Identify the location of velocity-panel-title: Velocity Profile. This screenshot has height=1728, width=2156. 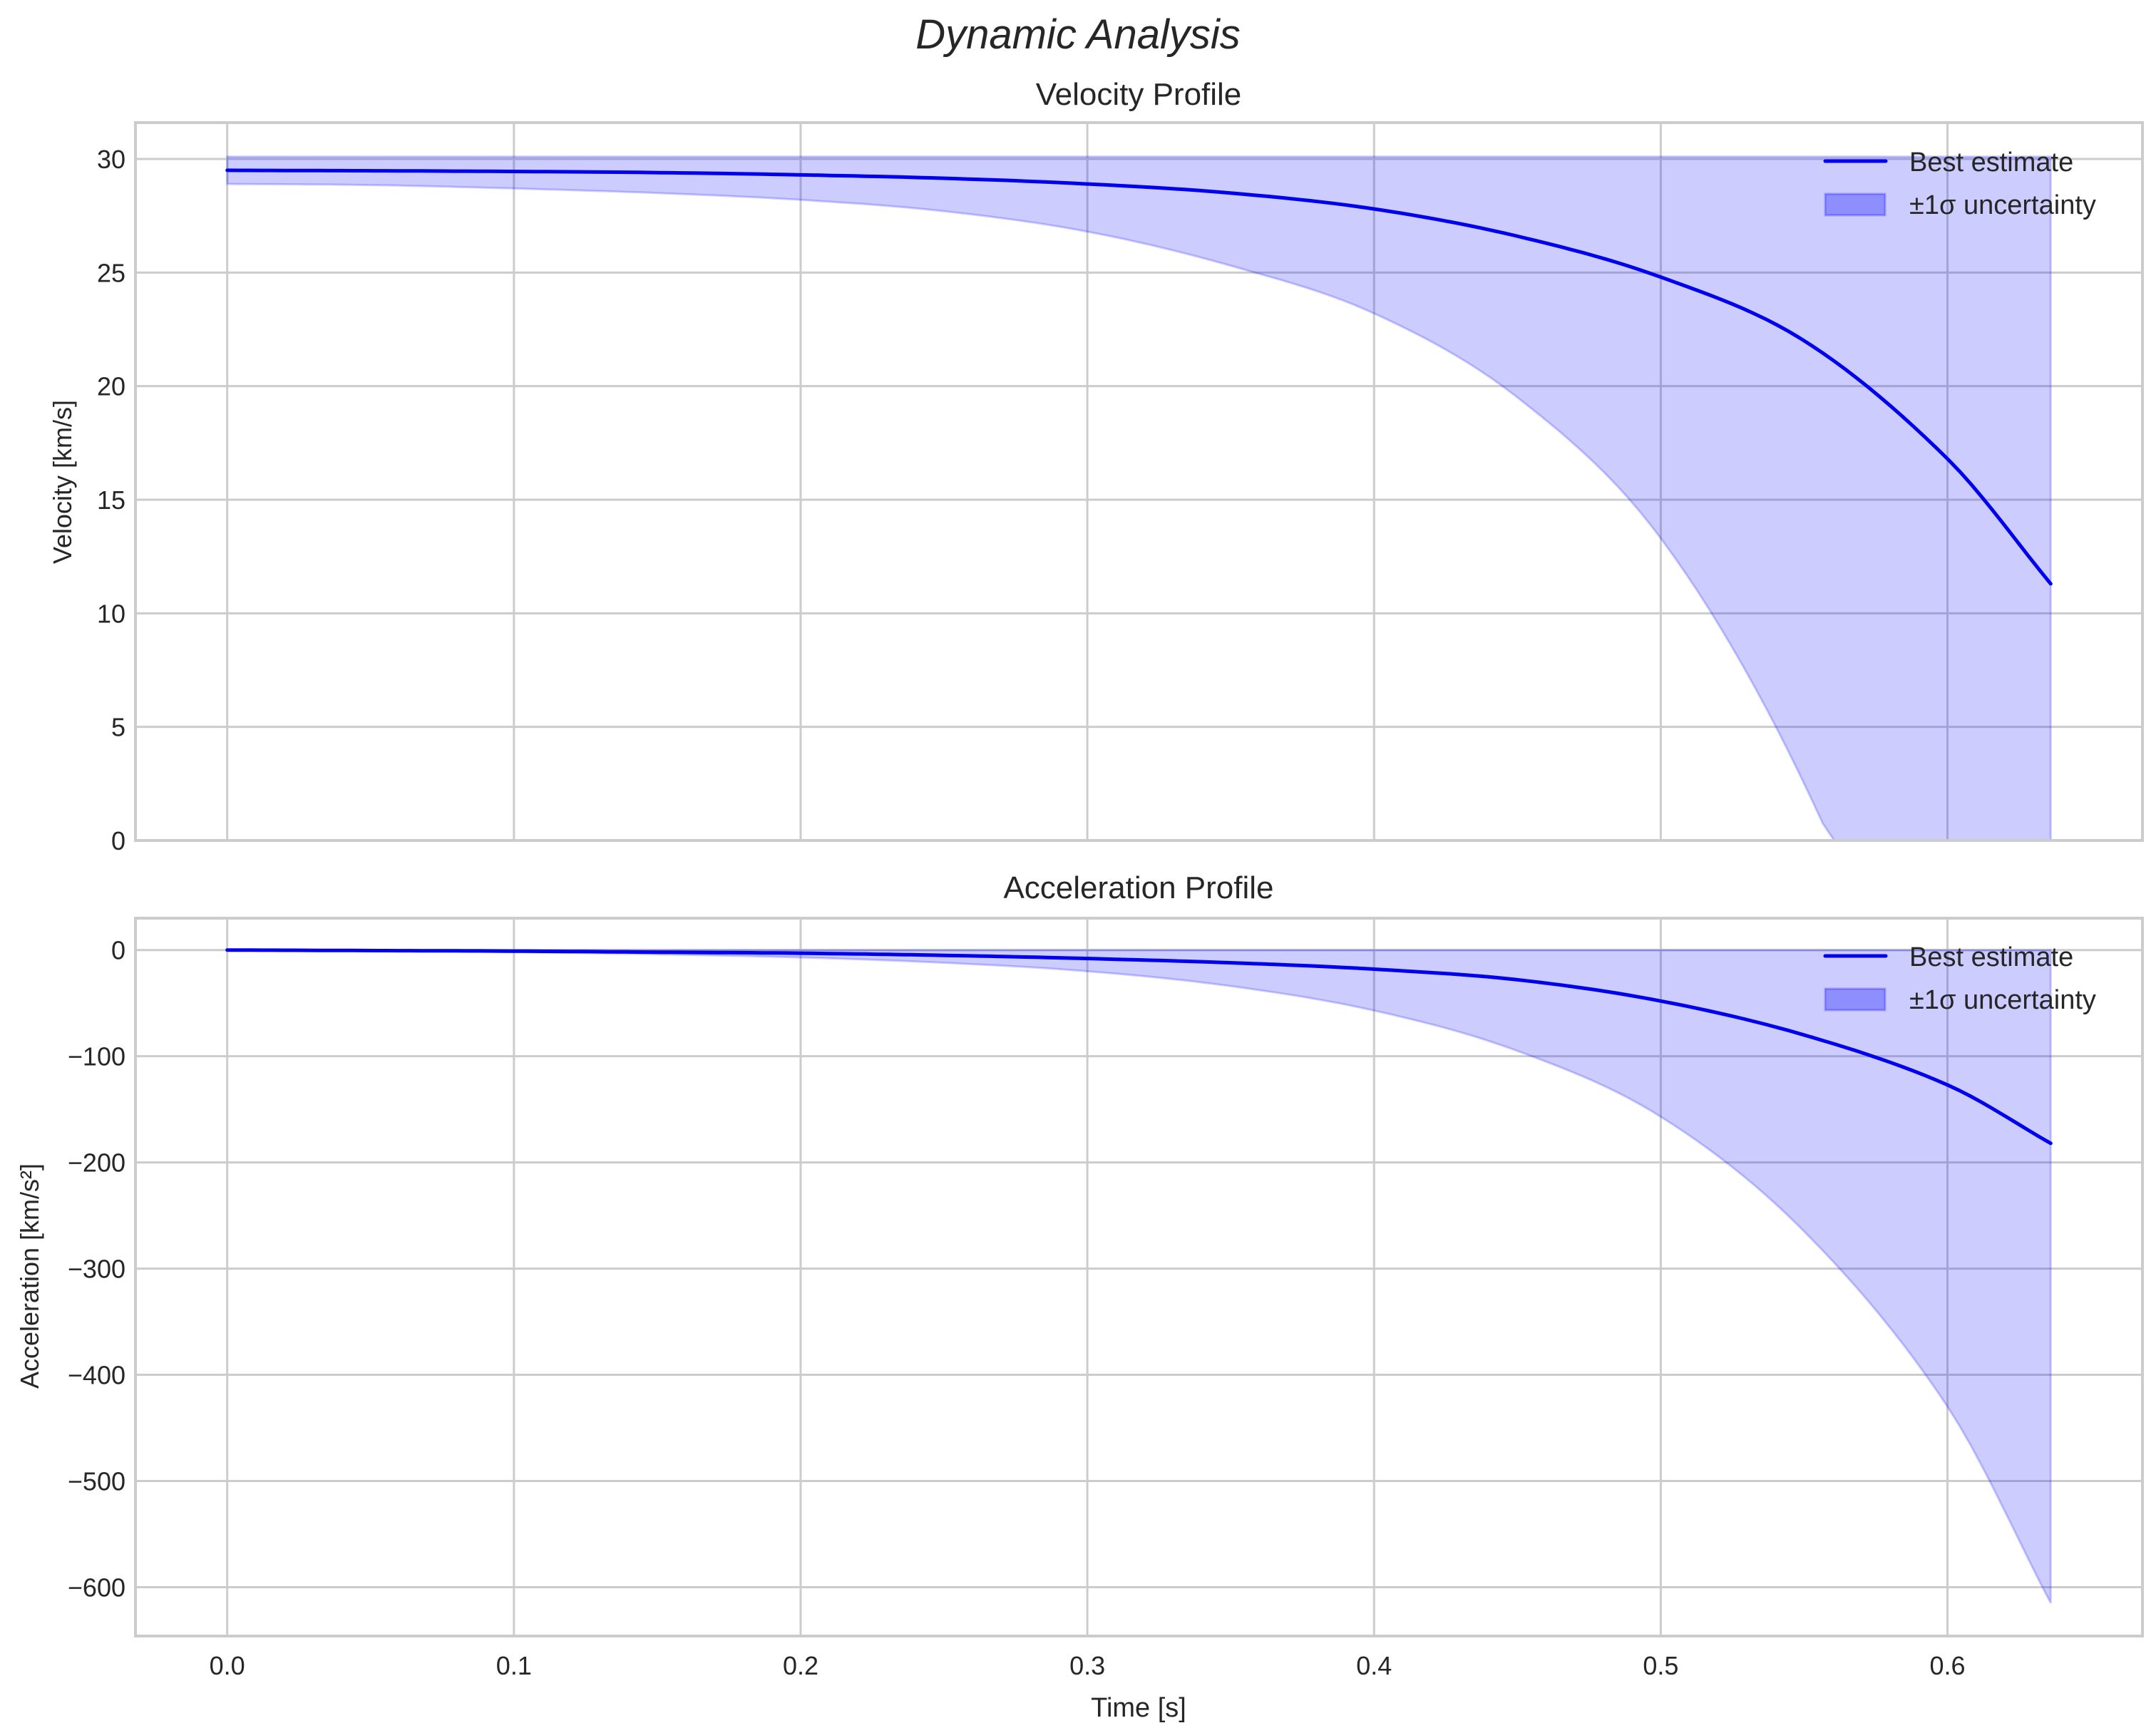
(1139, 94).